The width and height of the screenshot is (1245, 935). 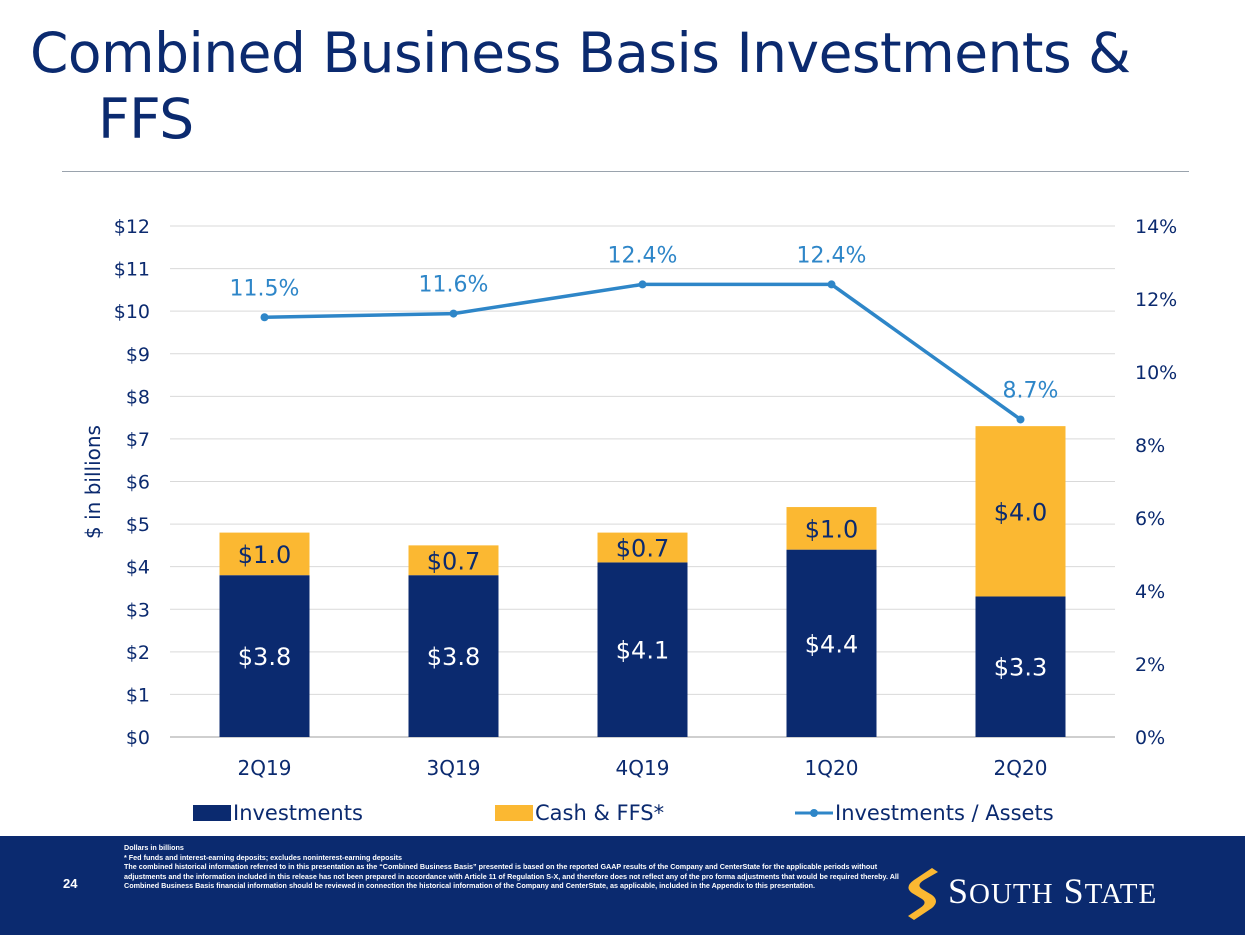 What do you see at coordinates (93, 482) in the screenshot?
I see `y-axis-title: $ in billions` at bounding box center [93, 482].